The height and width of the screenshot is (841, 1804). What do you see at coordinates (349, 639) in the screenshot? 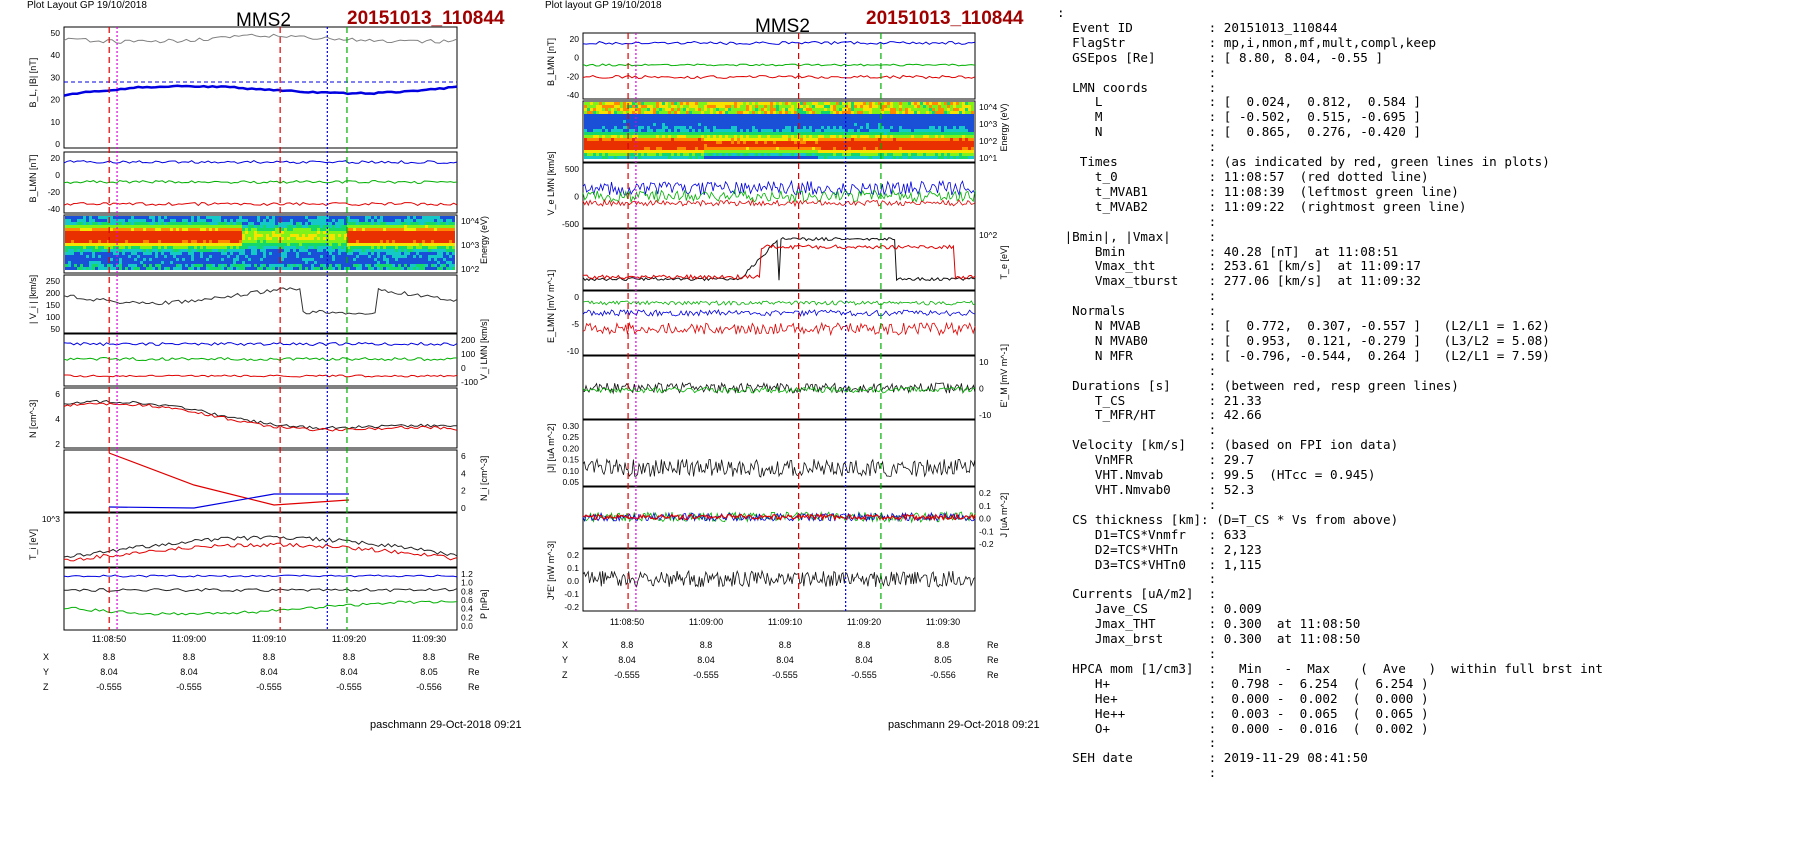
I see `xtick-label: 11:09:20` at bounding box center [349, 639].